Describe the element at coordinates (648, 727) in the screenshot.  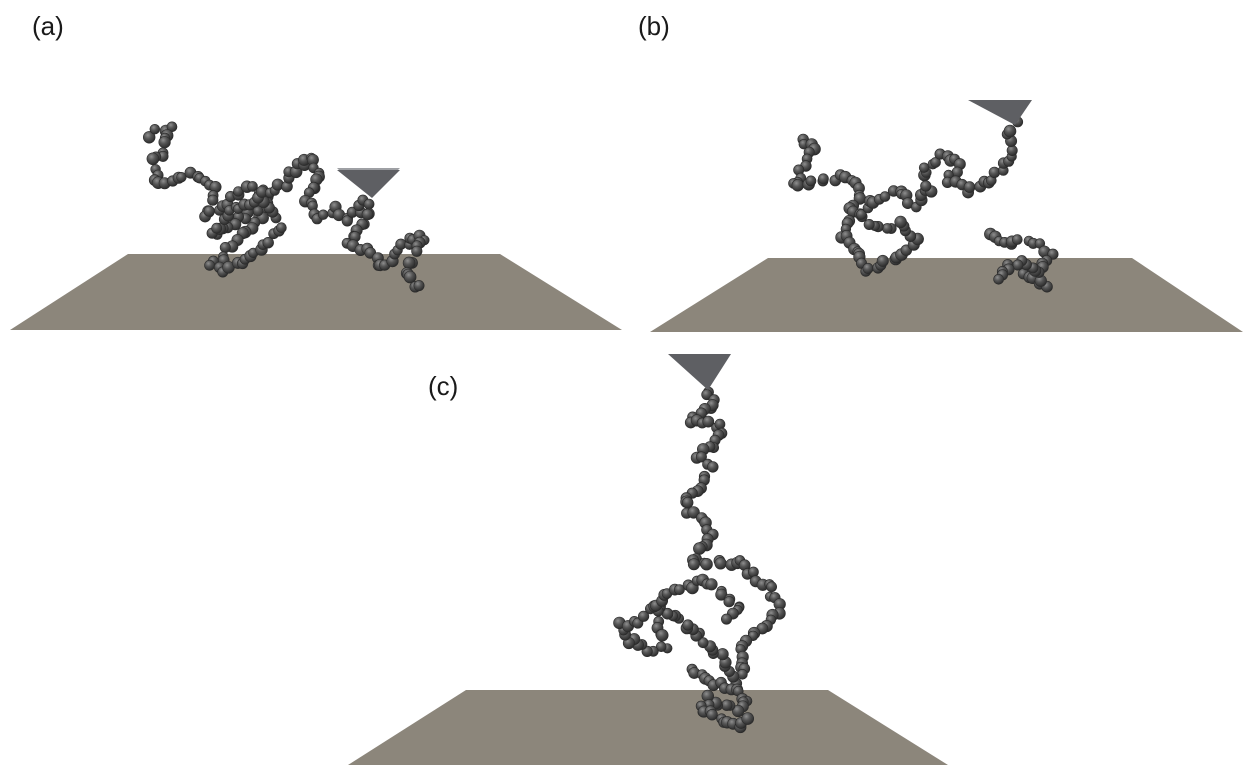
I see `panel-c-surface` at that location.